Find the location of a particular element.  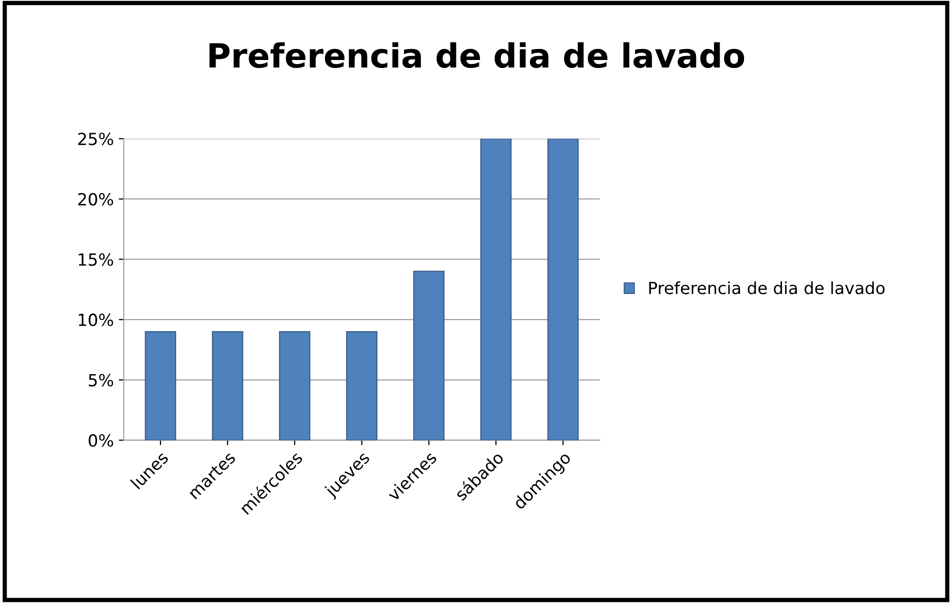

y-tick-label: 5% is located at coordinates (101, 380).